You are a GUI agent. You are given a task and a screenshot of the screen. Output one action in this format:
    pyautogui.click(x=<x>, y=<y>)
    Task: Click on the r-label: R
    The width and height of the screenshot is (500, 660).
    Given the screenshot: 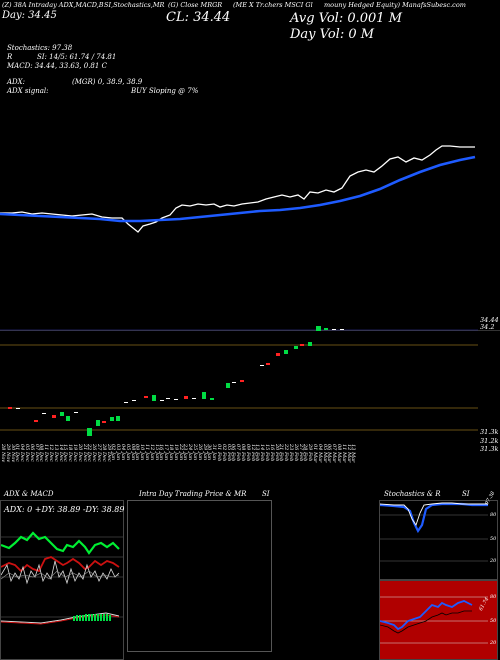 What is the action you would take?
    pyautogui.click(x=10, y=57)
    